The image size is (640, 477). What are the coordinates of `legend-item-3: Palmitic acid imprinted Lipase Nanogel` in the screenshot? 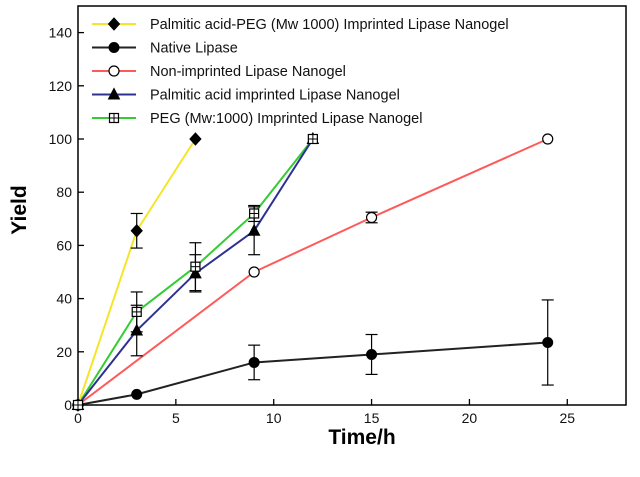 It's located at (246, 95).